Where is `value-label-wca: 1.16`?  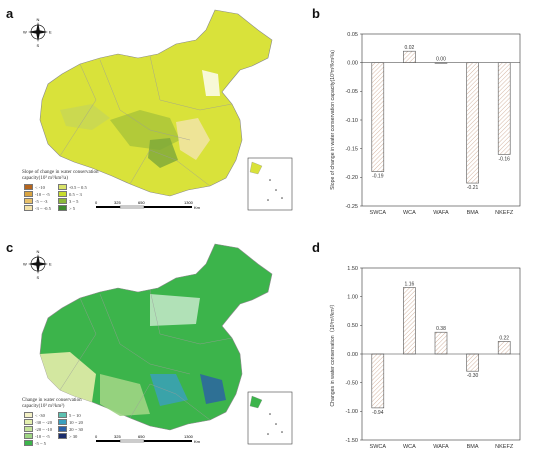 value-label-wca: 1.16 is located at coordinates (410, 284).